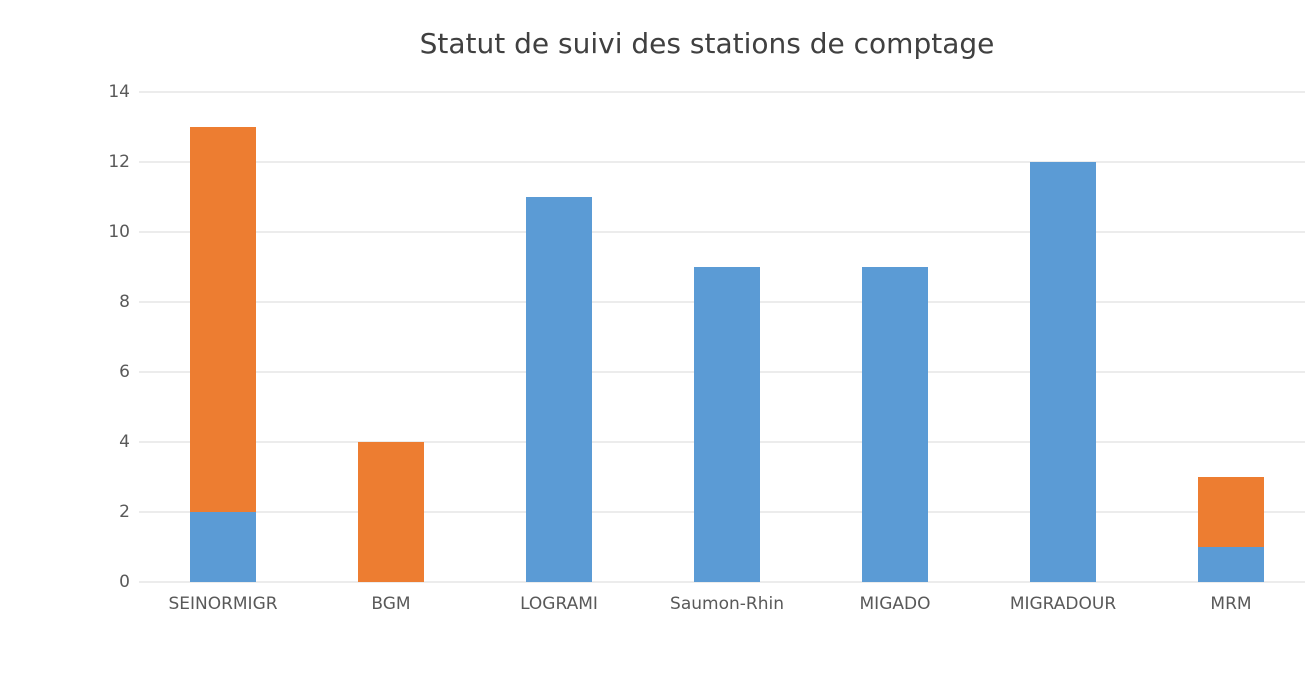  Describe the element at coordinates (124, 302) in the screenshot. I see `y-tick-label: 8` at that location.